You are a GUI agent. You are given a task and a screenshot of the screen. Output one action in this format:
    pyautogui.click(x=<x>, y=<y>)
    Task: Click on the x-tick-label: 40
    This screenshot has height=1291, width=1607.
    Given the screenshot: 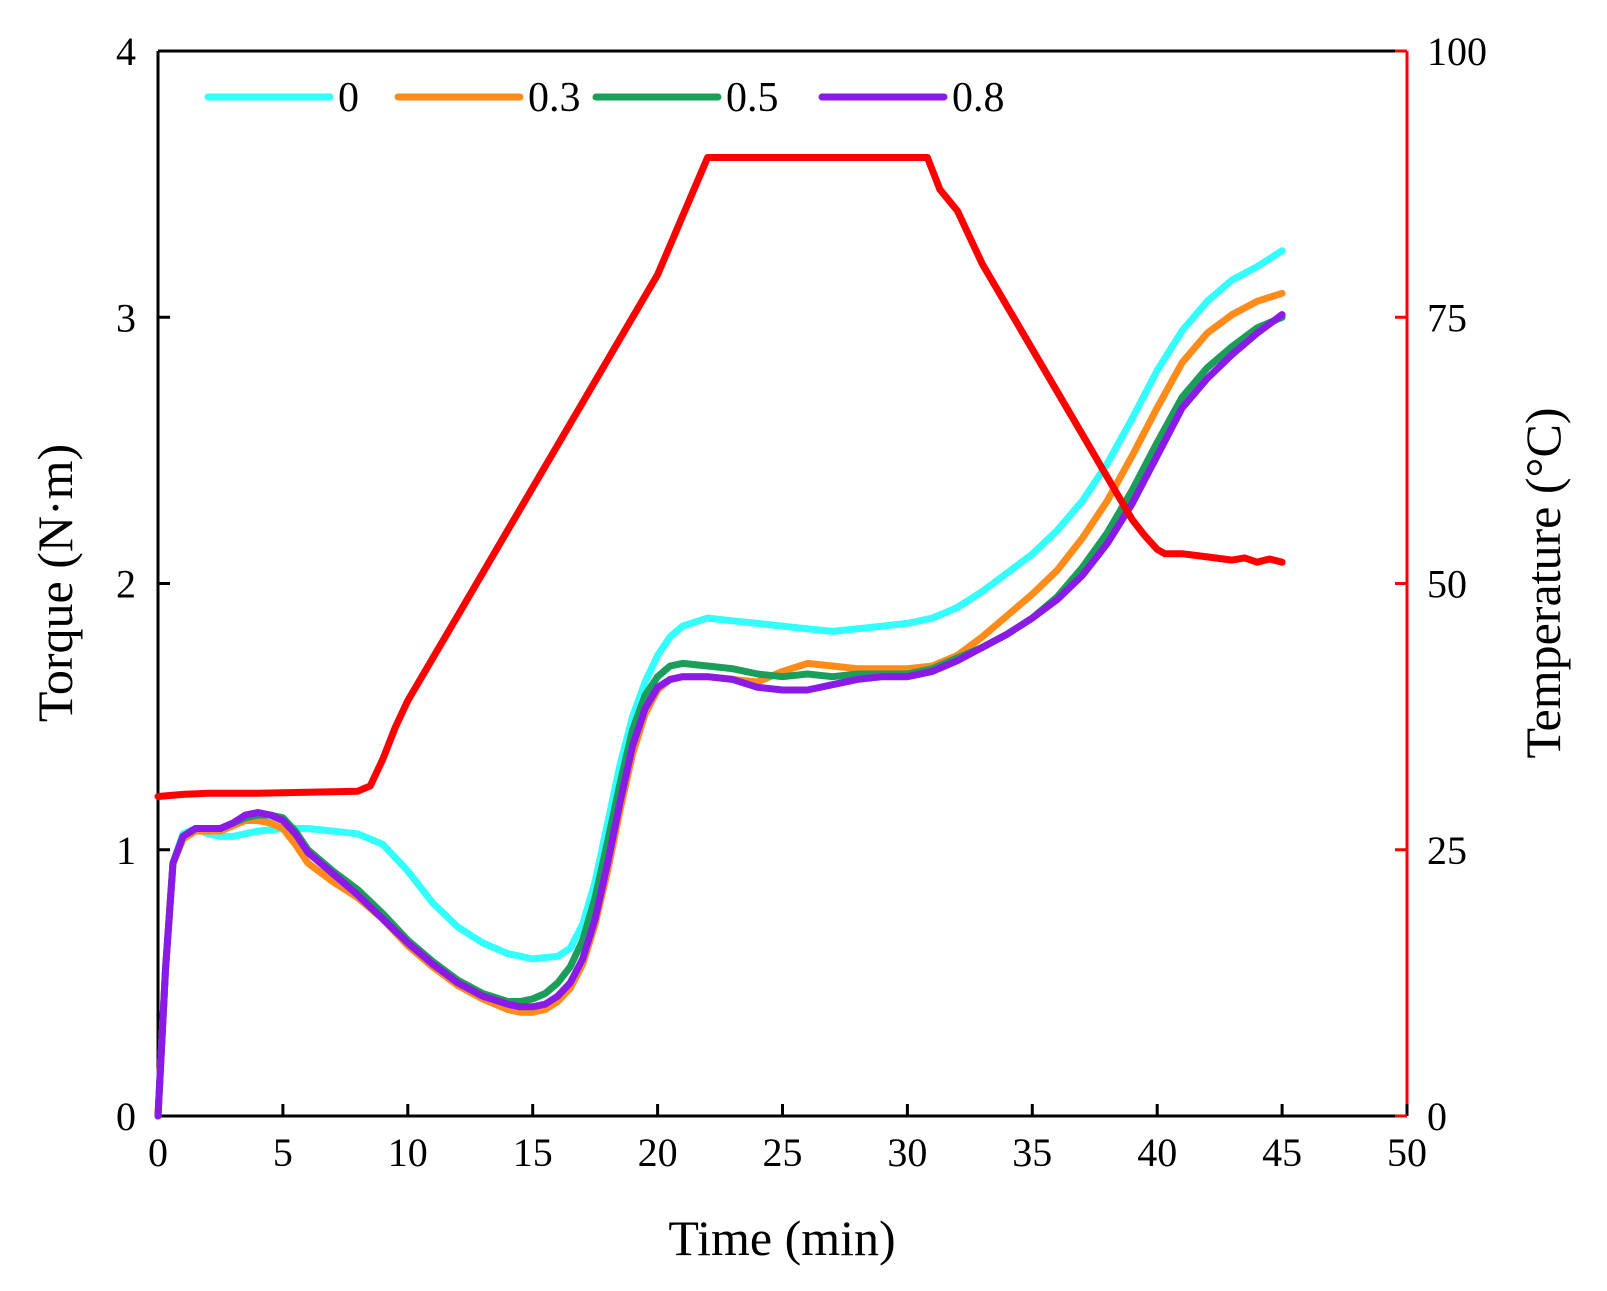 What is the action you would take?
    pyautogui.click(x=1157, y=1152)
    